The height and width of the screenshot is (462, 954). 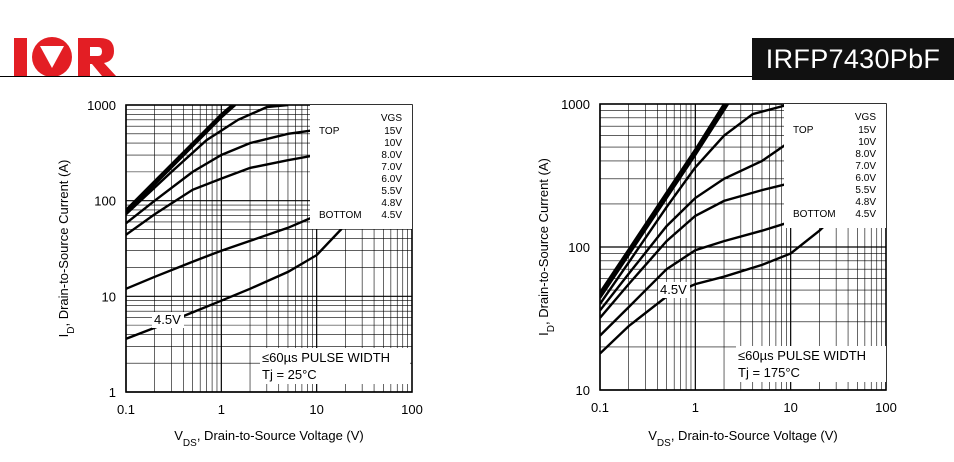 I want to click on series-group, so click(x=715, y=229).